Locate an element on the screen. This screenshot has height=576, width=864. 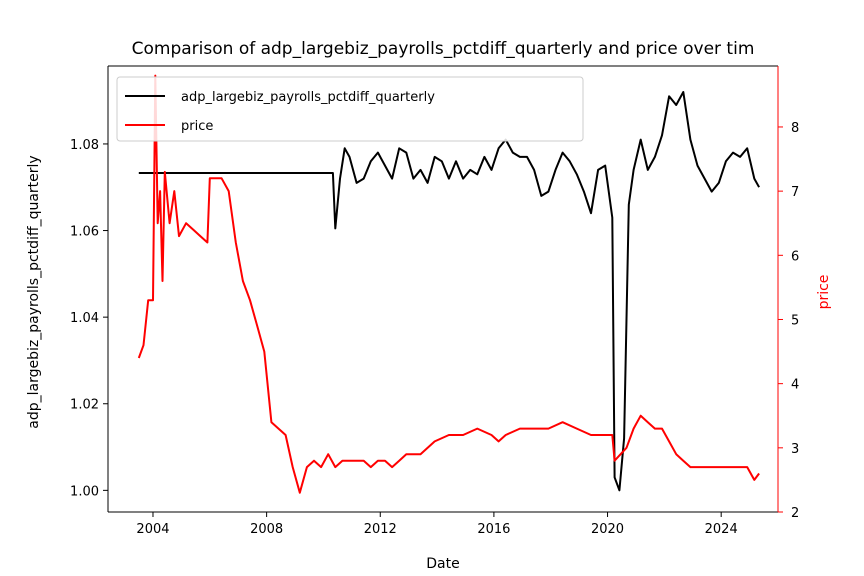
y-right-tick-label: 3 is located at coordinates (795, 449).